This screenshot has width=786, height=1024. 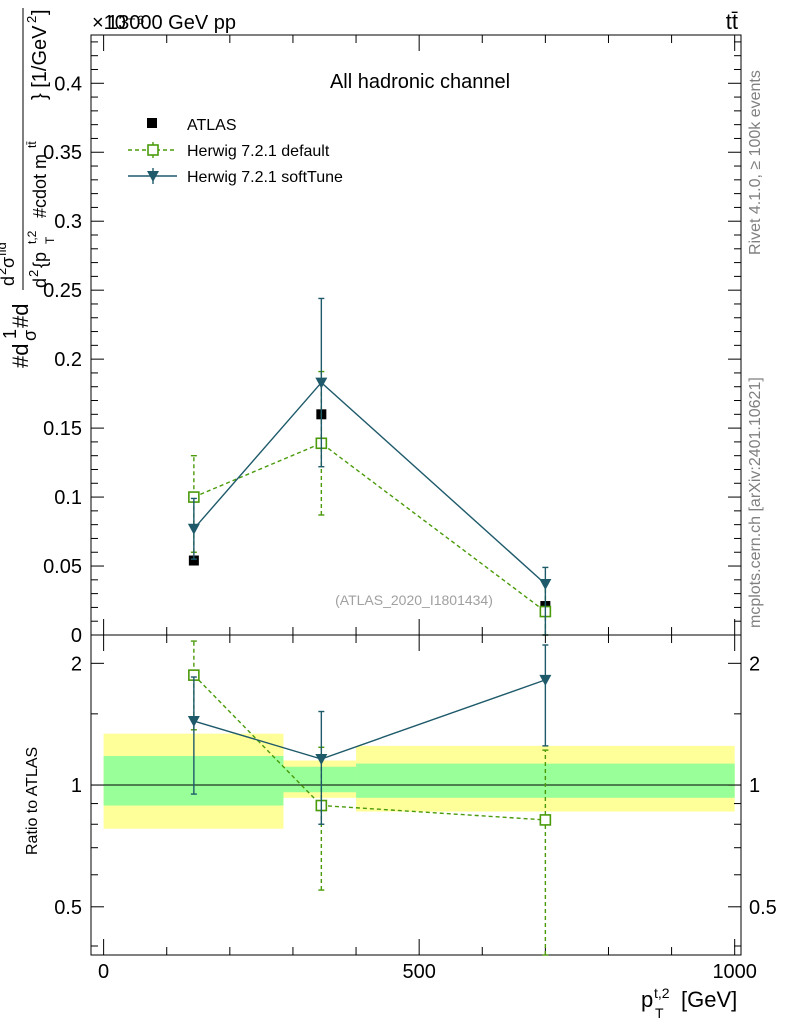 I want to click on svg-text: tt̄, so click(x=32, y=144).